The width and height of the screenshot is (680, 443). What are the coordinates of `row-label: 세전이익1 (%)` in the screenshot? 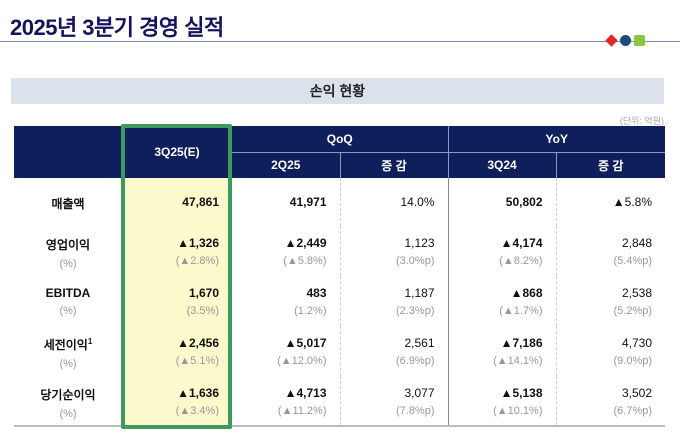 It's located at (68, 351).